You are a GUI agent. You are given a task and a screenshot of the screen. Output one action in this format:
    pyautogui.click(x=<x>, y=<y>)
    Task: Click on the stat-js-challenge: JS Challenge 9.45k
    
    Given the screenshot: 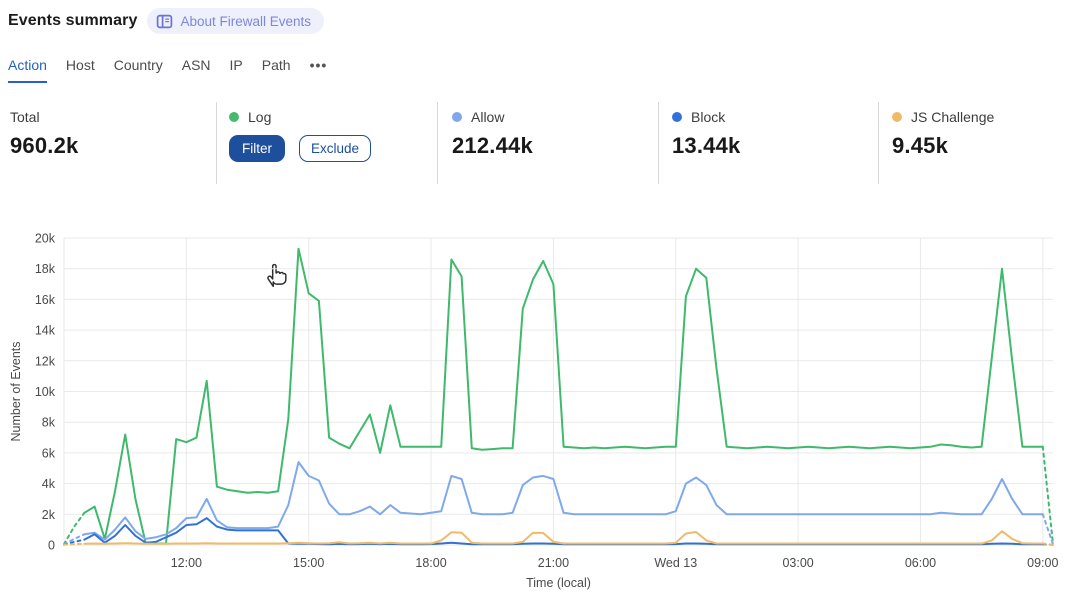 What is the action you would take?
    pyautogui.click(x=943, y=133)
    